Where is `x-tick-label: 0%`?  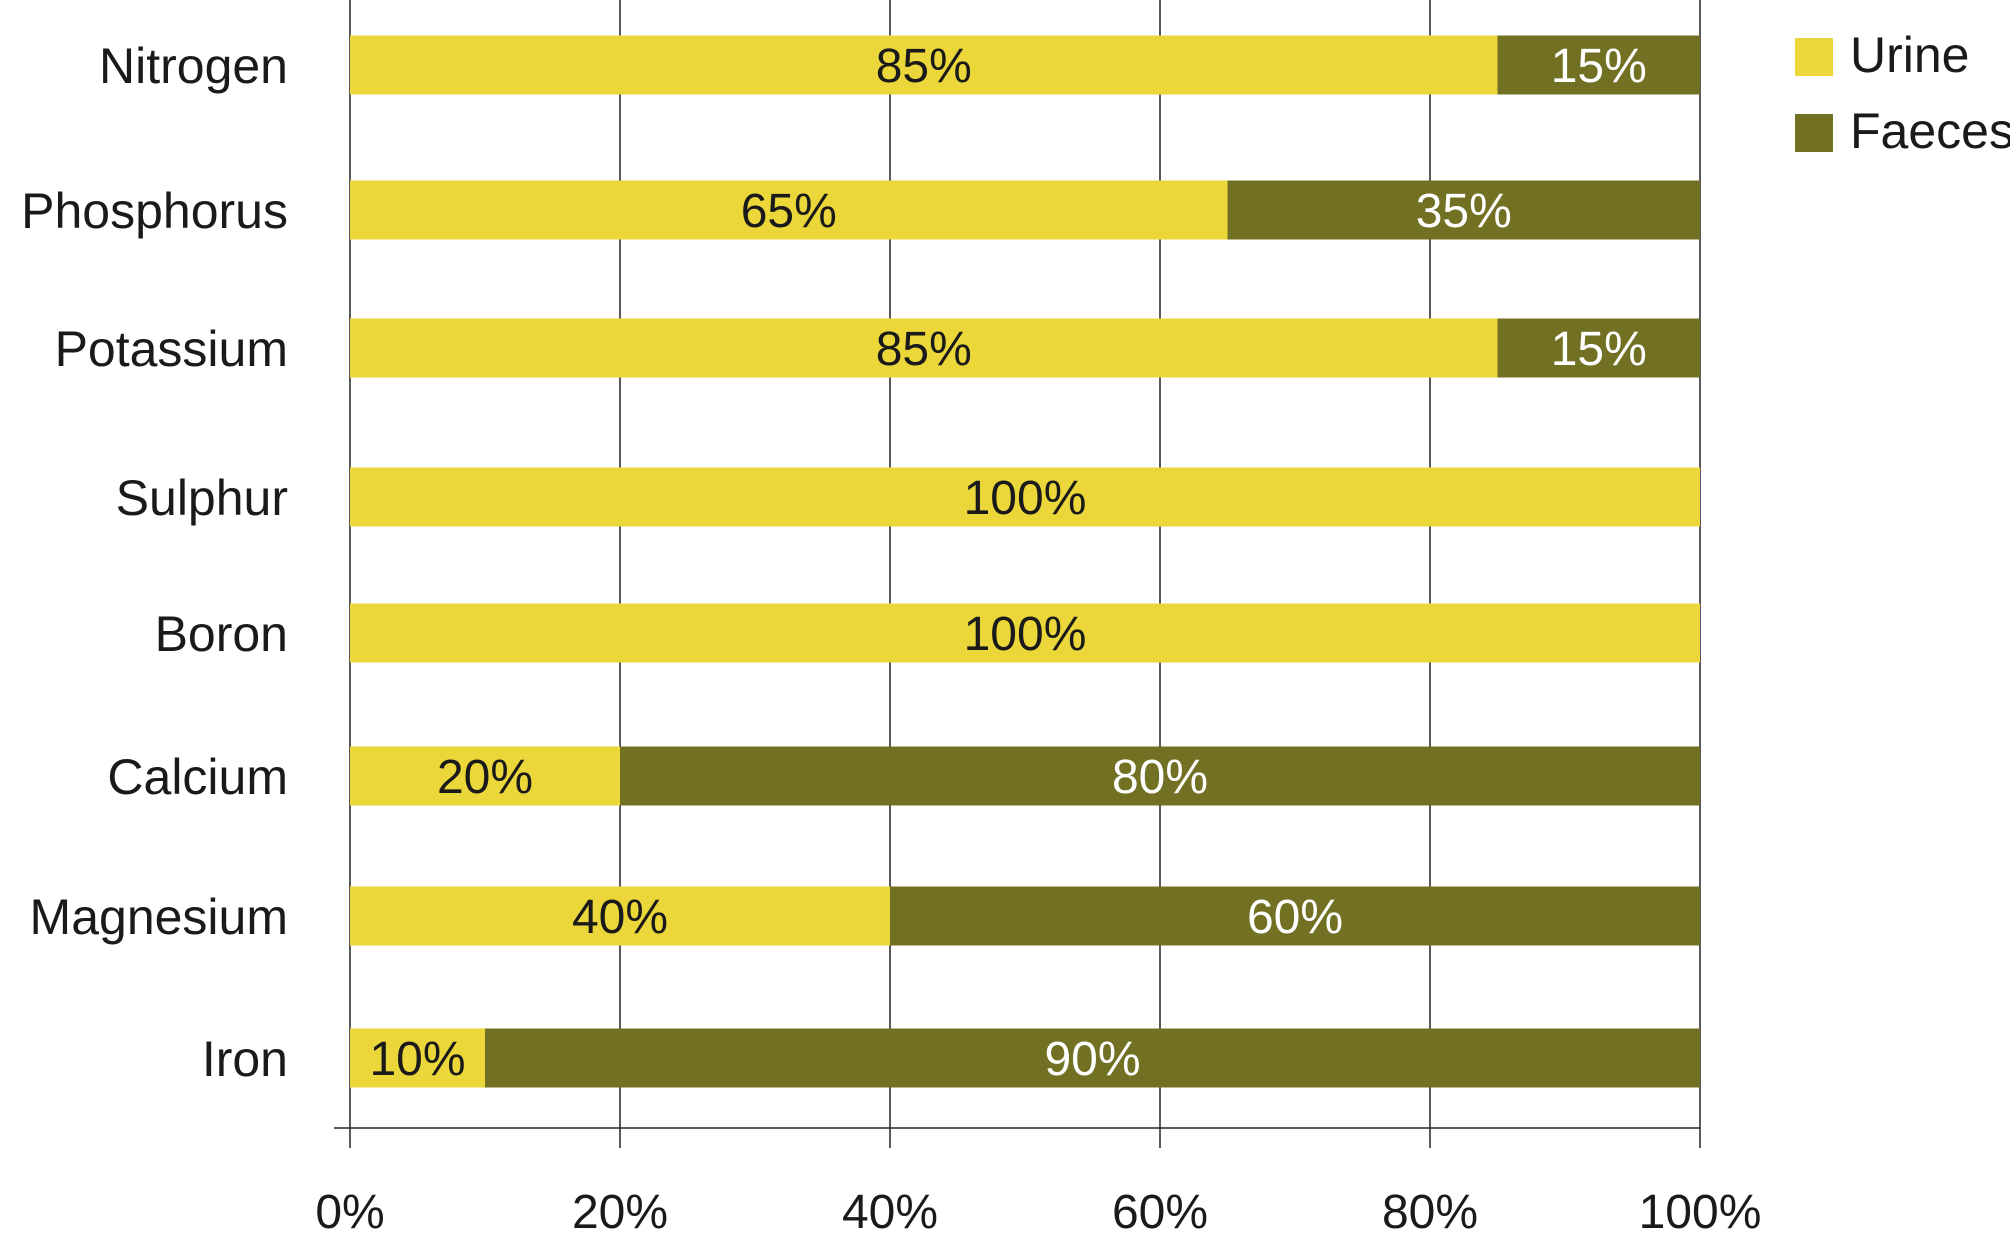
x-tick-label: 0% is located at coordinates (349, 1212).